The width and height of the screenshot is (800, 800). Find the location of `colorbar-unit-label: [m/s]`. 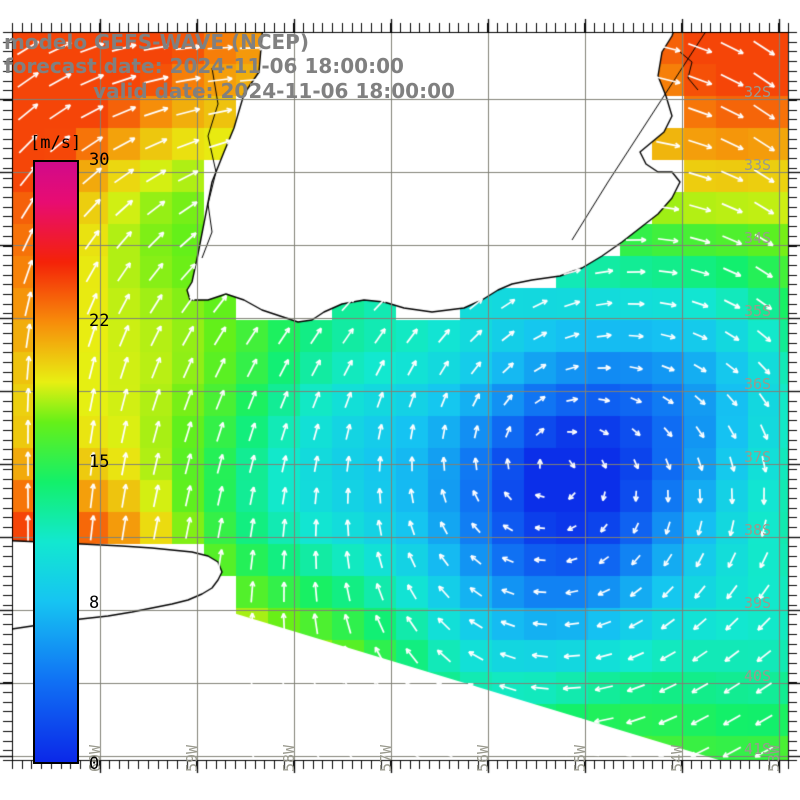

colorbar-unit-label: [m/s] is located at coordinates (56, 143).